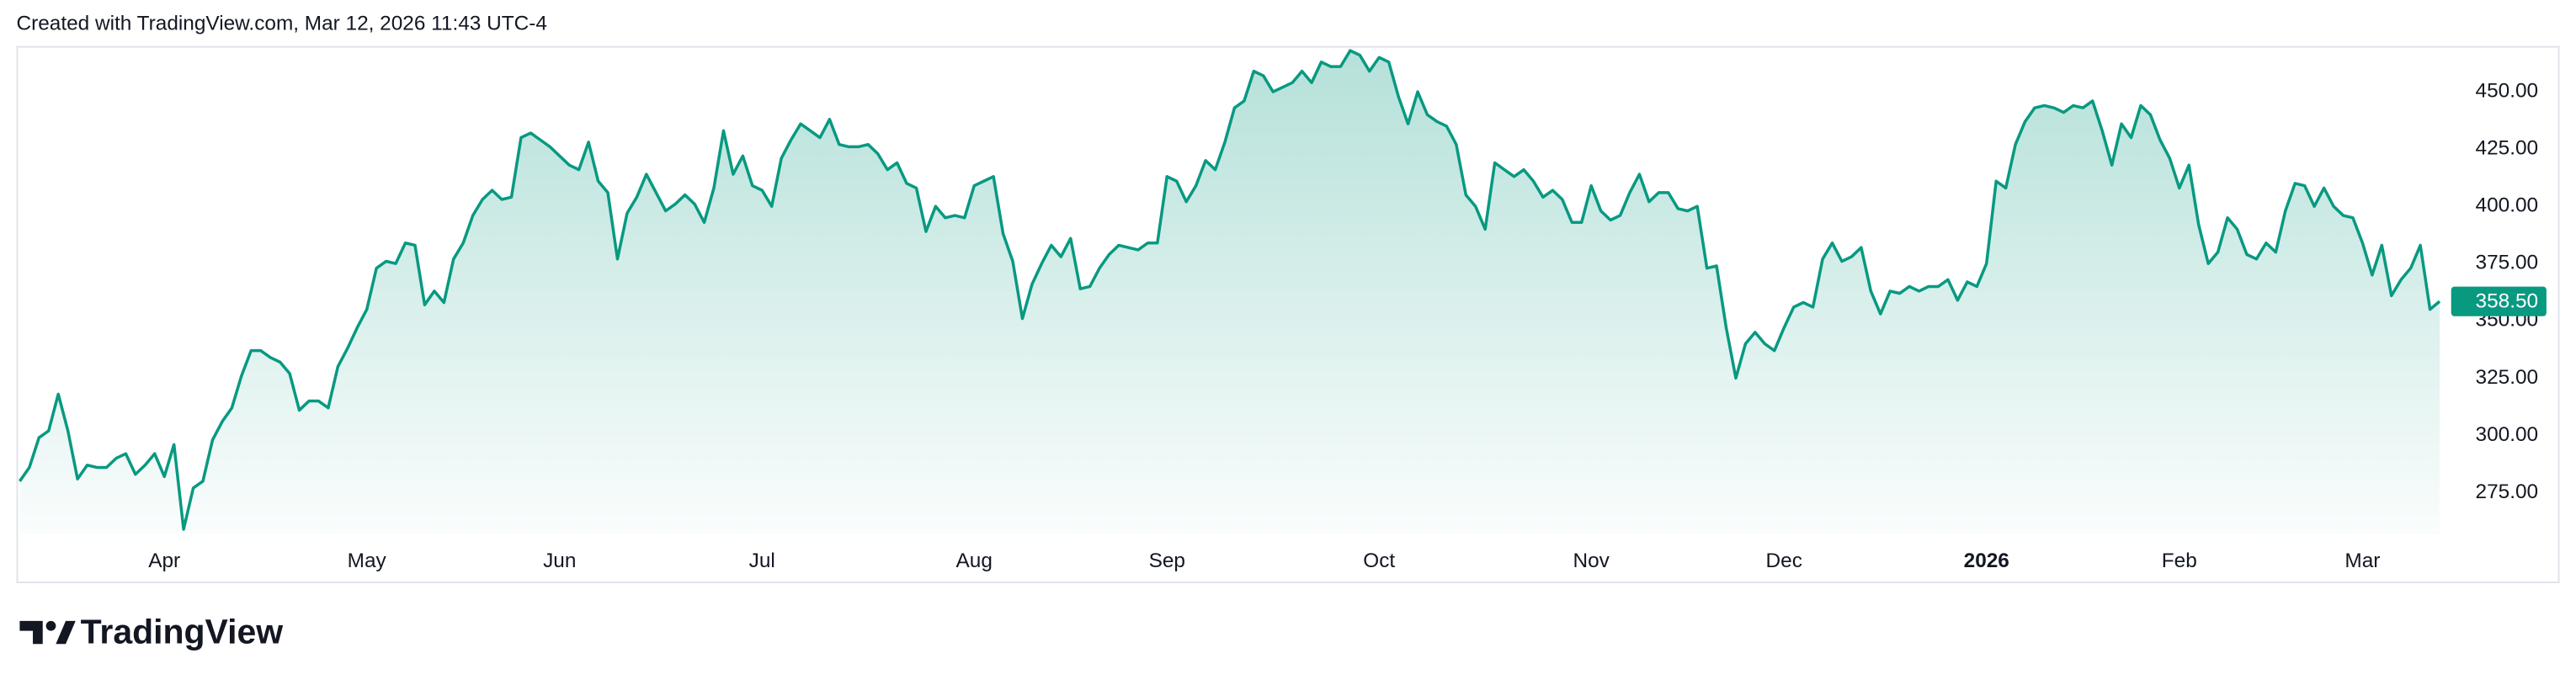 The image size is (2576, 685). I want to click on x-tick-label: May, so click(368, 561).